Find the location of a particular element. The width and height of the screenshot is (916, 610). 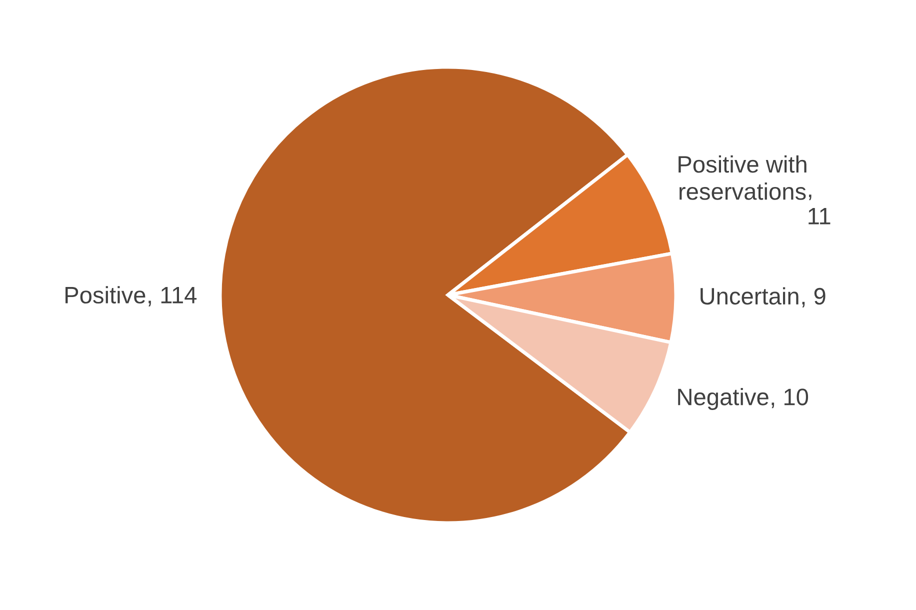

data-label: , 11 is located at coordinates (819, 209).